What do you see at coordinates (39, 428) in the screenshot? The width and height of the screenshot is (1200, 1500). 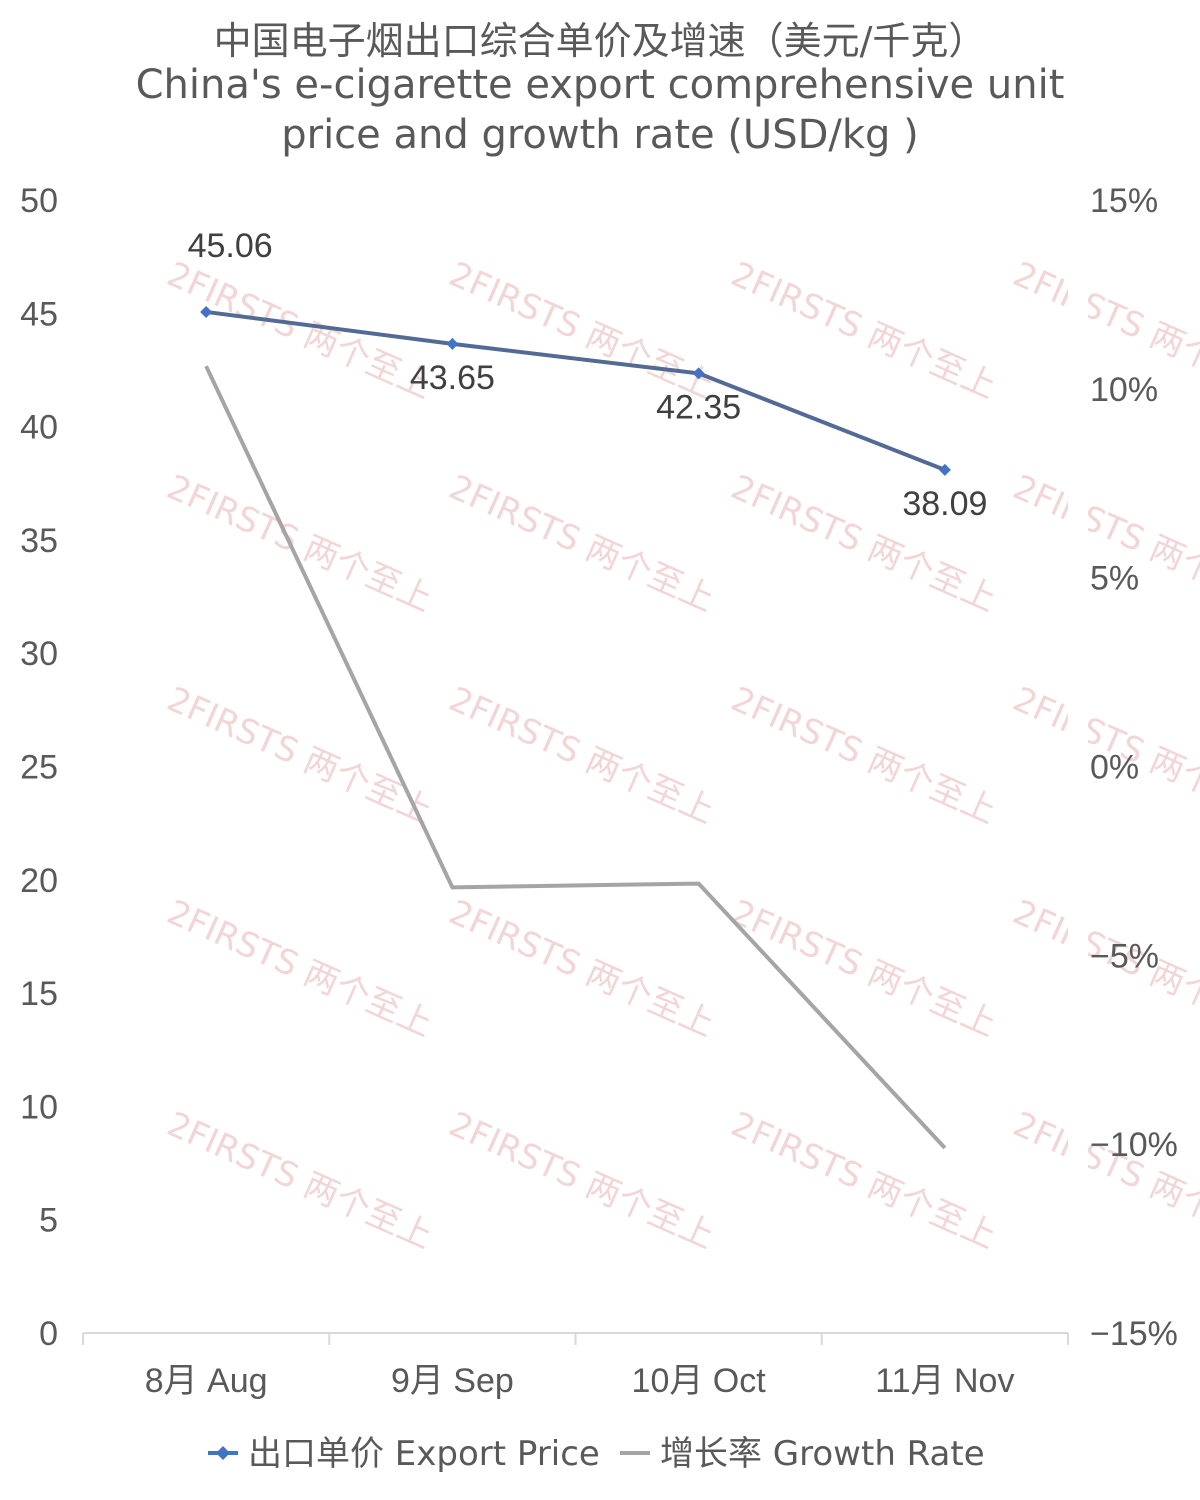 I see `y-left-tick-label: 40` at bounding box center [39, 428].